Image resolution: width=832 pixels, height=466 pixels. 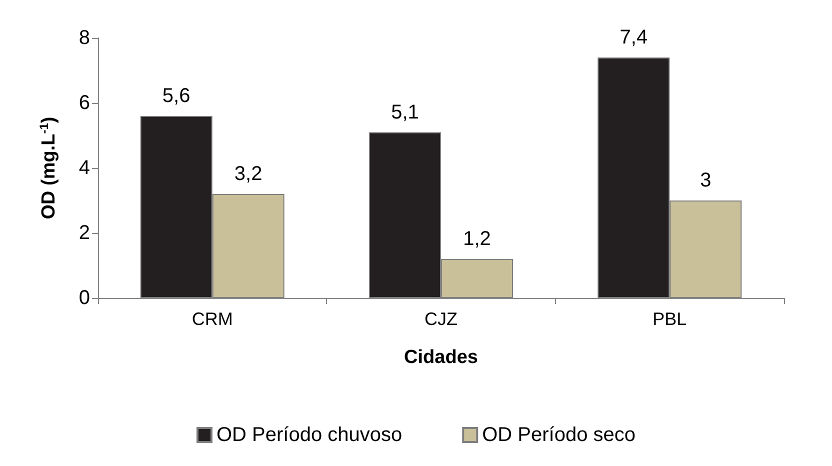 I want to click on data-label: 3, so click(x=706, y=181).